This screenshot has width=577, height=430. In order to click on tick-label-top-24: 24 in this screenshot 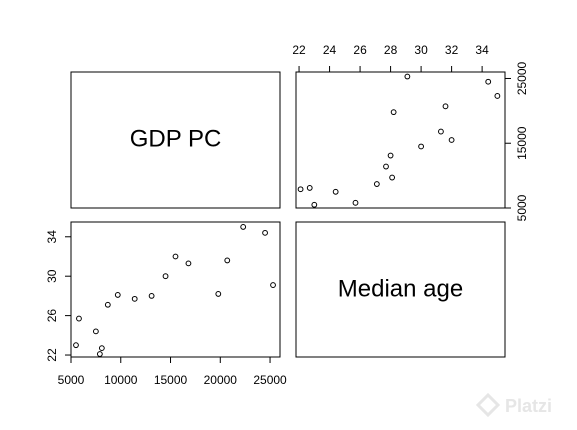, I will do `click(330, 50)`.